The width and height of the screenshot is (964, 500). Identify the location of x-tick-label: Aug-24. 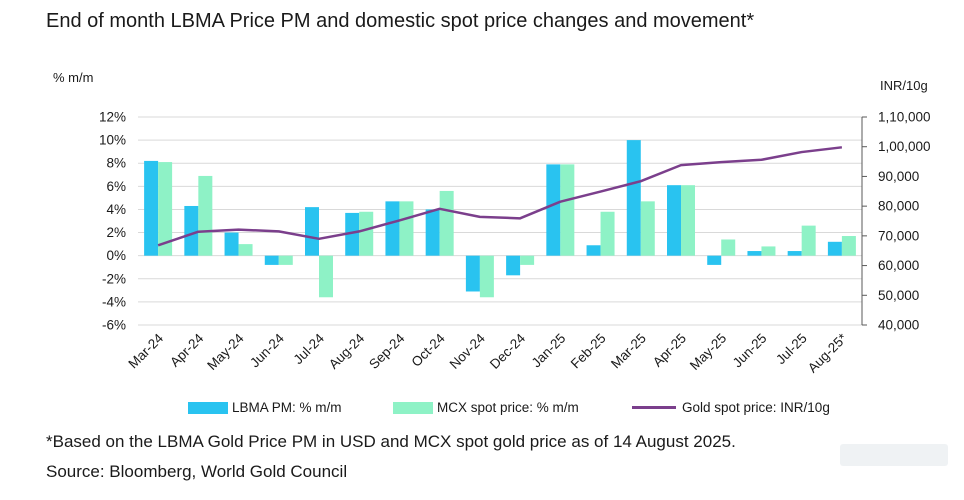
(347, 351).